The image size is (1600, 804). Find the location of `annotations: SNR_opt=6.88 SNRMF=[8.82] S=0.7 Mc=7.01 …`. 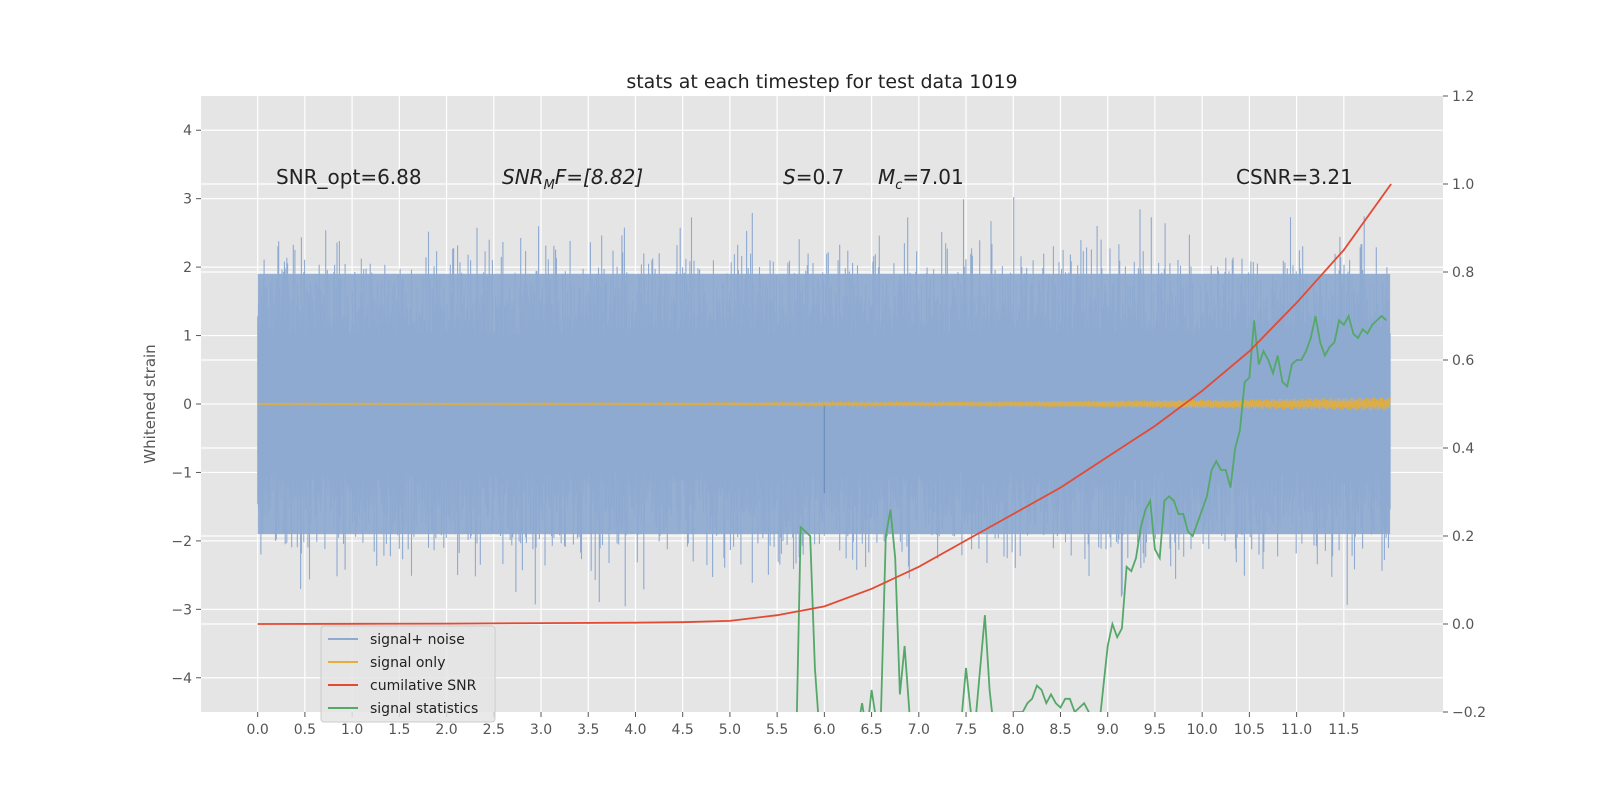

annotations: SNR_opt=6.88 SNRMF=[8.82] S=0.7 Mc=7.01 … is located at coordinates (814, 179).